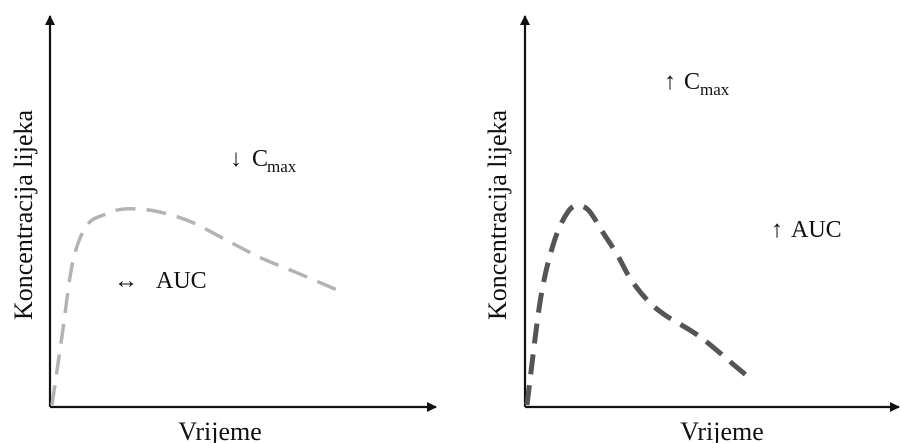  Describe the element at coordinates (126, 281) in the screenshot. I see `annotation-arrow: ↔` at that location.